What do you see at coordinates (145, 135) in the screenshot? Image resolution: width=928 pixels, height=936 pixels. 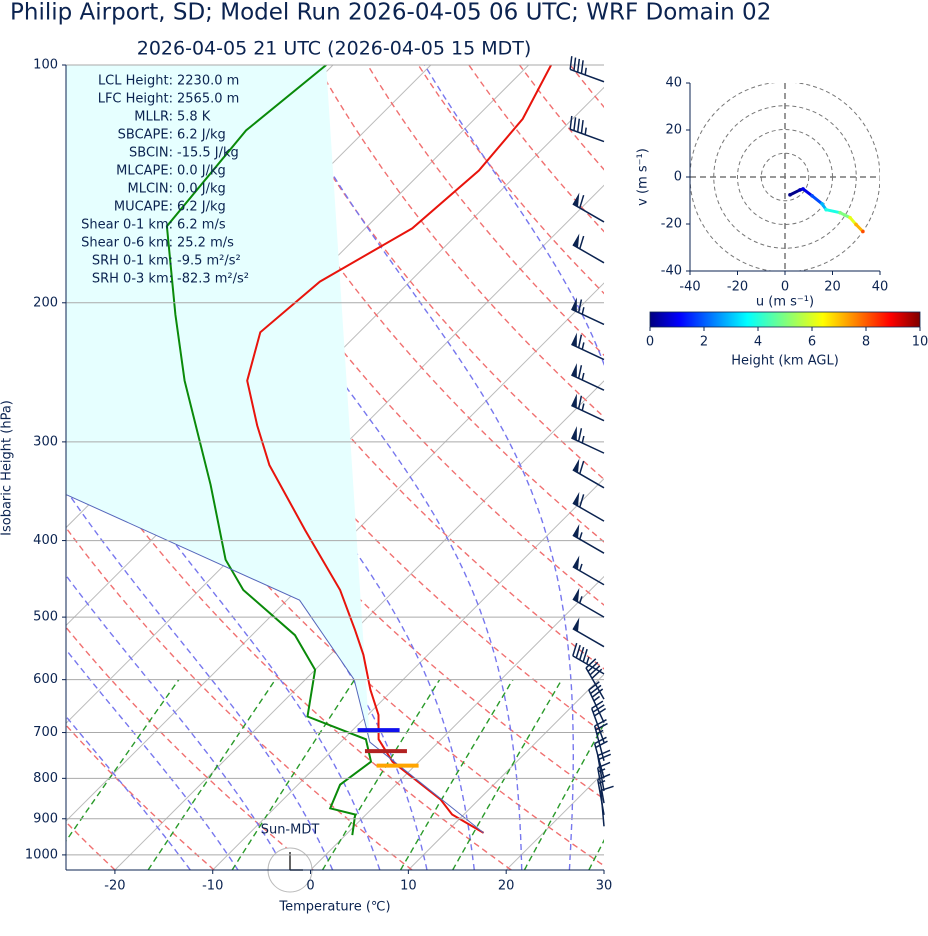 I see `annotation-label: SBCAPE:` at bounding box center [145, 135].